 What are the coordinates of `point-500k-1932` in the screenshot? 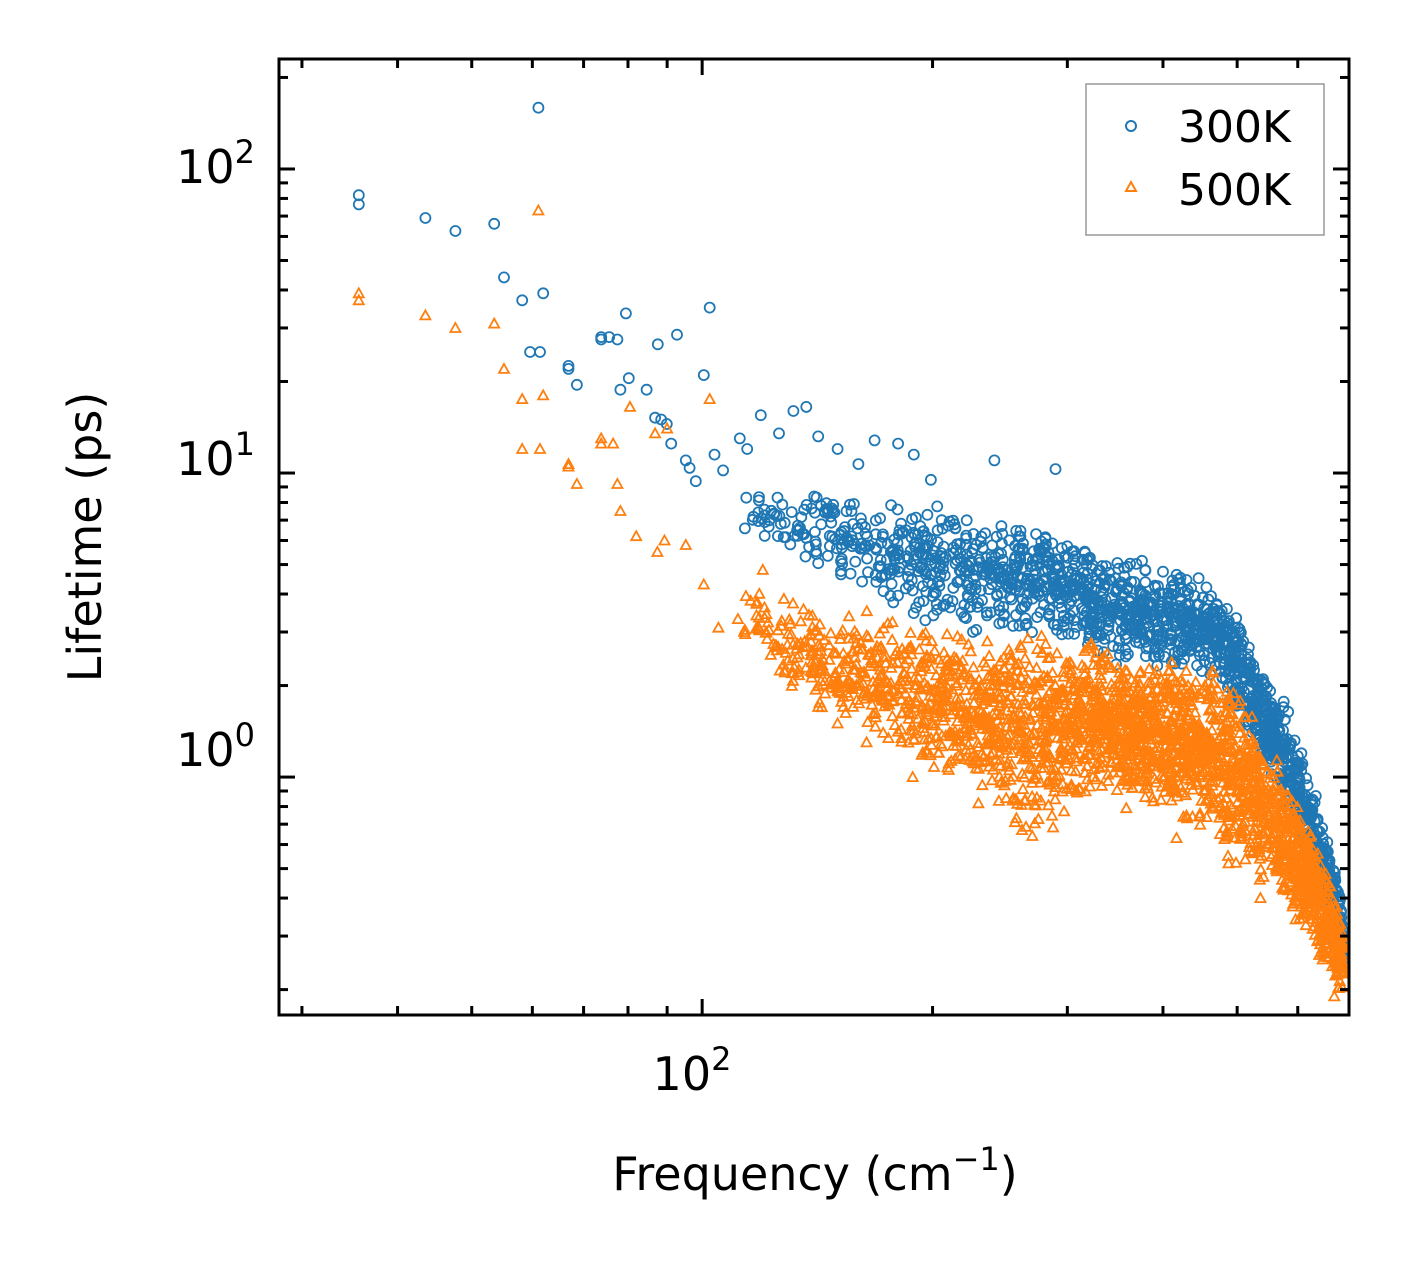 It's located at (1267, 799).